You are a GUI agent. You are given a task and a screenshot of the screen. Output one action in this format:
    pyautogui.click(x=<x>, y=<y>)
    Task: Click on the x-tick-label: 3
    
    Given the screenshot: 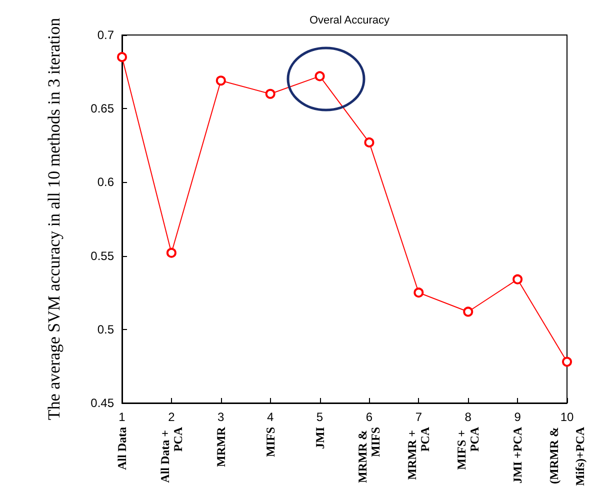 What is the action you would take?
    pyautogui.click(x=221, y=417)
    